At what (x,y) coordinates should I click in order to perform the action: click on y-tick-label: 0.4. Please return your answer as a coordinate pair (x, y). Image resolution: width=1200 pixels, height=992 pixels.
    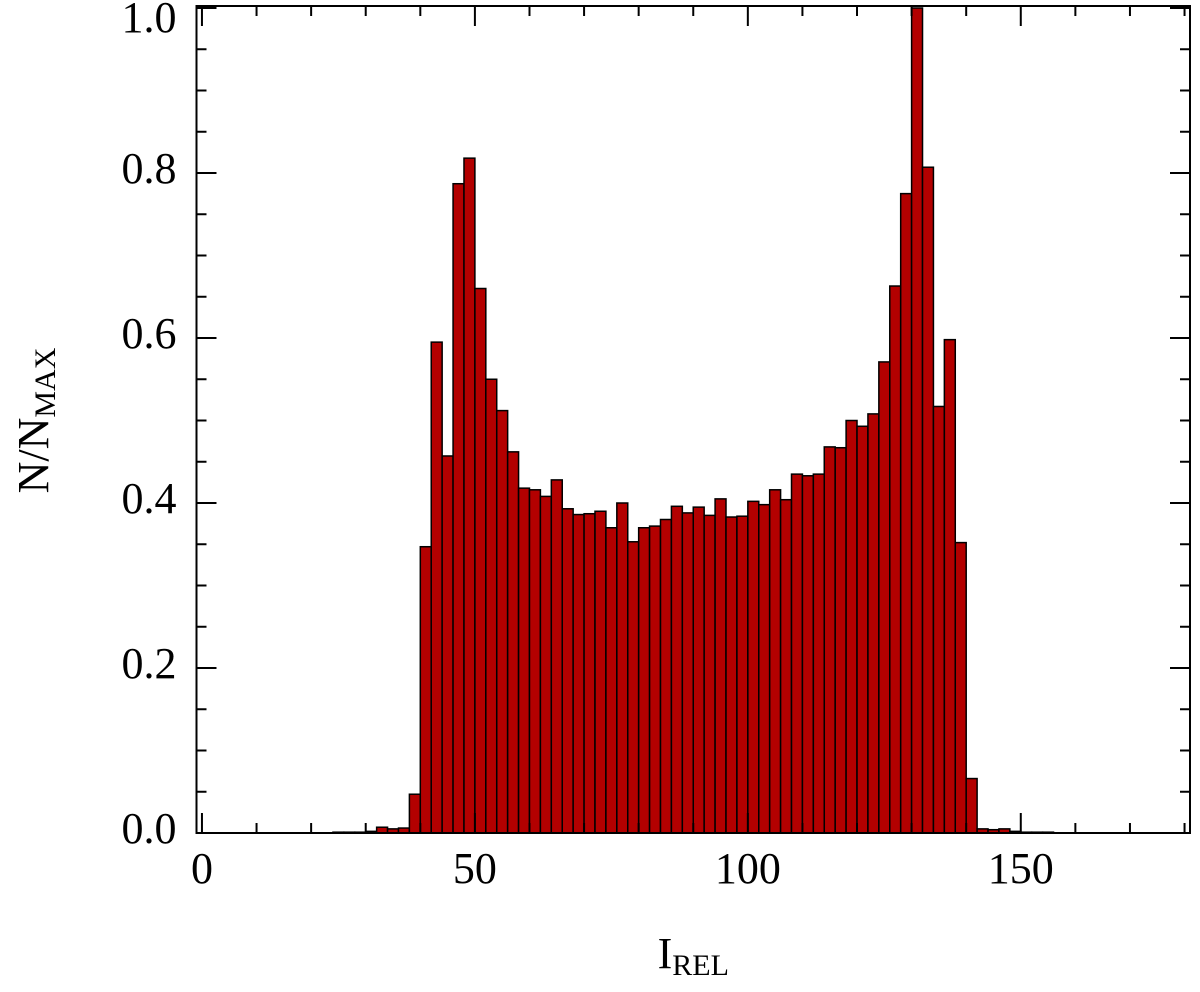
    Looking at the image, I should click on (149, 498).